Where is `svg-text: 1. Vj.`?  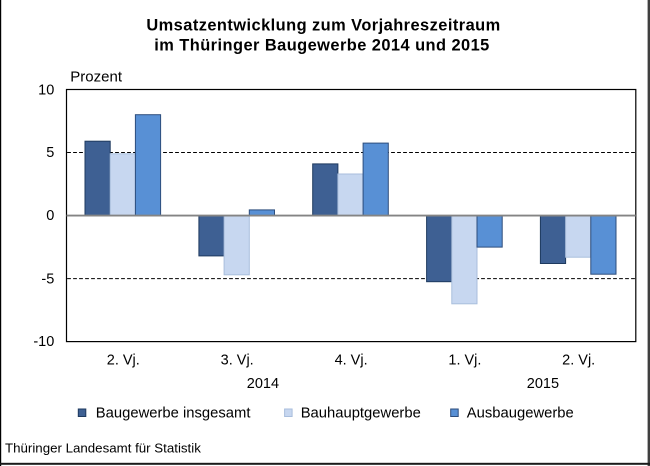
svg-text: 1. Vj. is located at coordinates (464, 360).